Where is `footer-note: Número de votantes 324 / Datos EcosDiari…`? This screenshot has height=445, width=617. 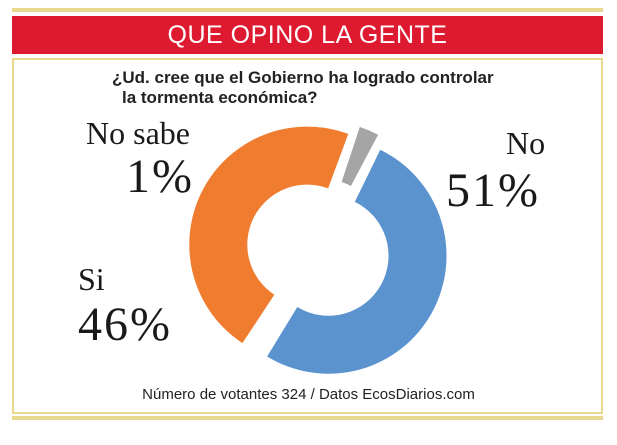
footer-note: Número de votantes 324 / Datos EcosDiari… is located at coordinates (308, 394).